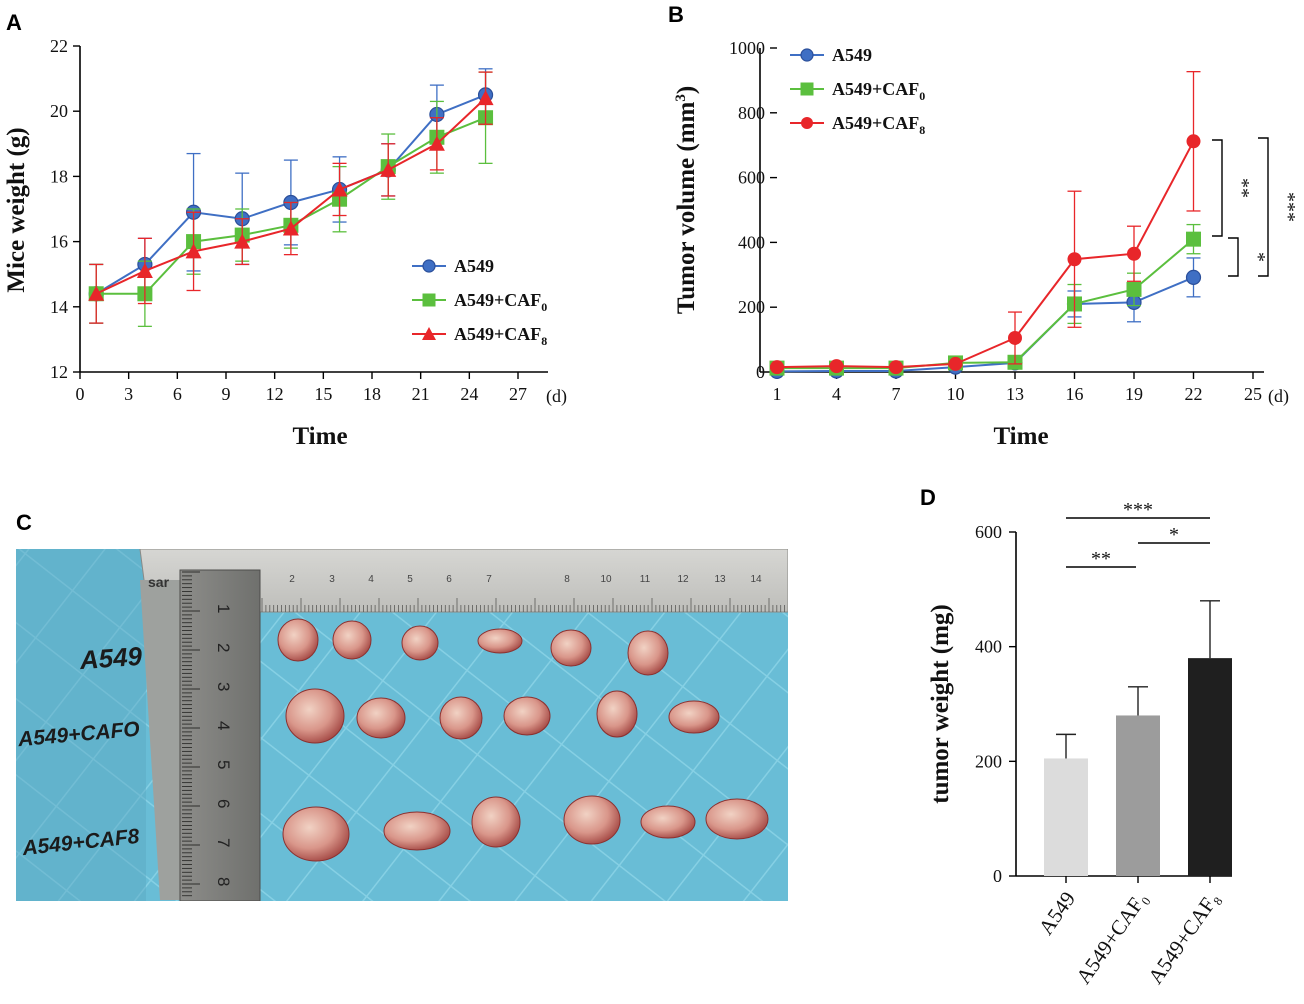  I want to click on chart-b-y-title-sup: 3, so click(681, 98).